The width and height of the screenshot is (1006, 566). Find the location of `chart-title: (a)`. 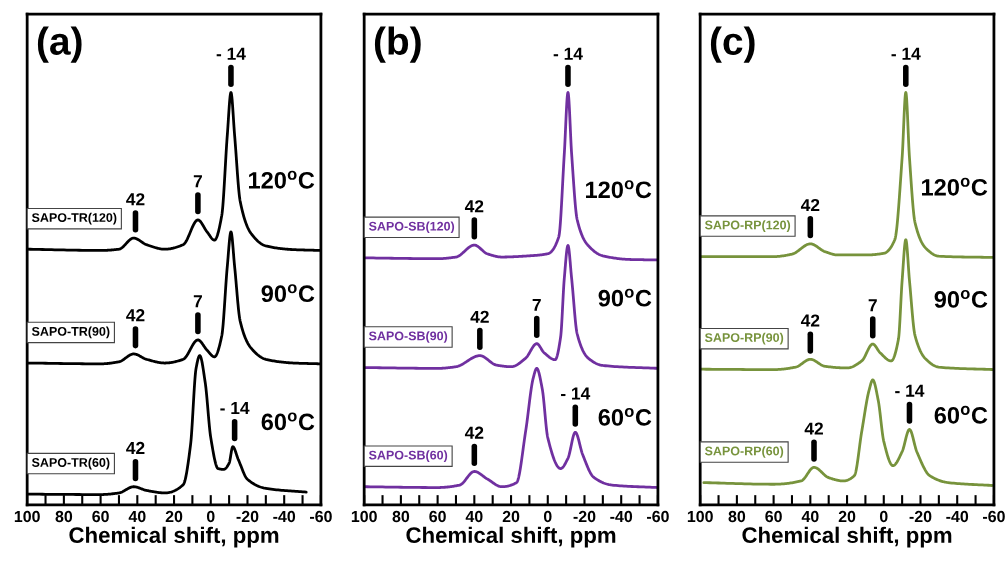

chart-title: (a) is located at coordinates (59, 44).